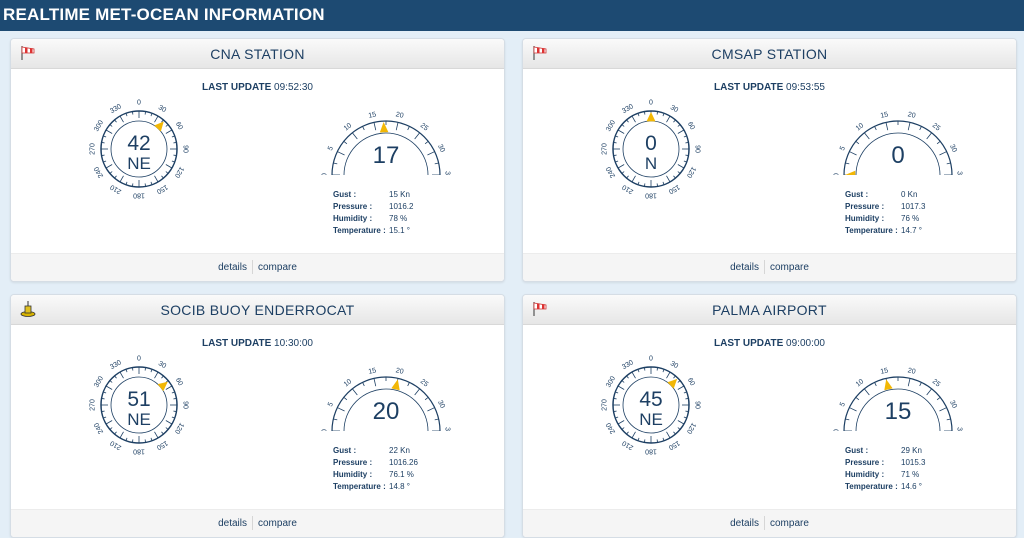  What do you see at coordinates (650, 399) in the screenshot?
I see `direction-value: 45` at bounding box center [650, 399].